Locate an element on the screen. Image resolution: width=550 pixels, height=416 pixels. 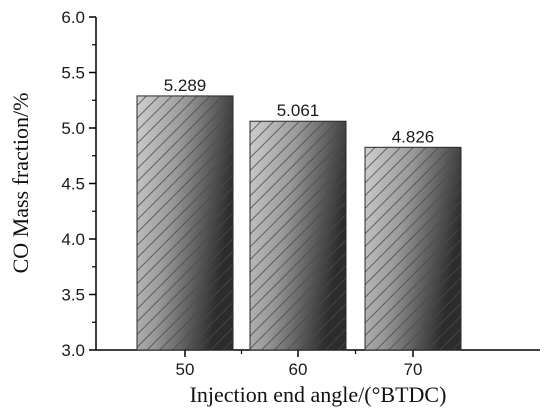
x-axis-title: Injection end angle/(°BTDC) is located at coordinates (318, 394).